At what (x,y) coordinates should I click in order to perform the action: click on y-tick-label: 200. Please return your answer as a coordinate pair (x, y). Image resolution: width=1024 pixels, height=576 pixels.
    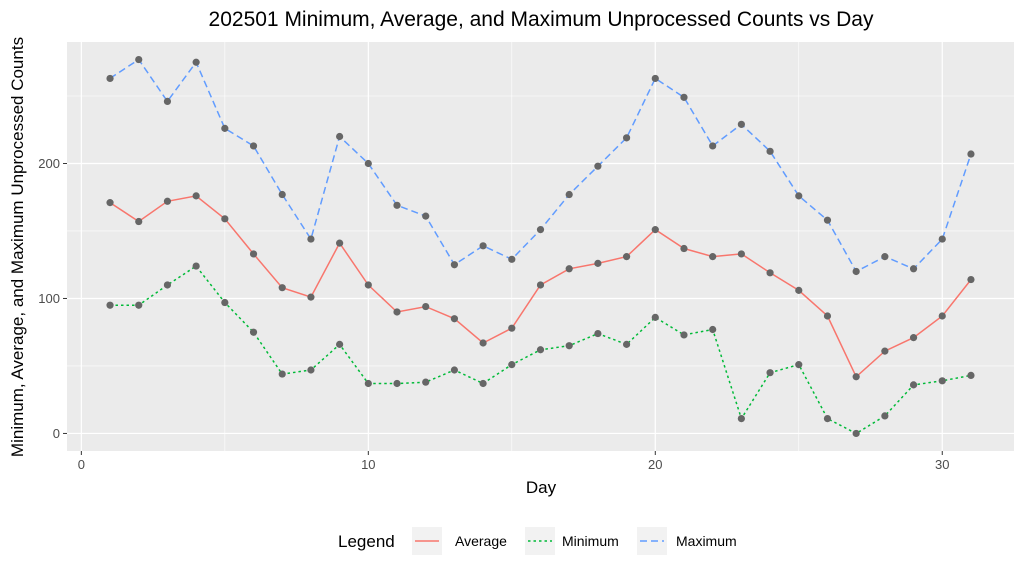
    Looking at the image, I should click on (49, 163).